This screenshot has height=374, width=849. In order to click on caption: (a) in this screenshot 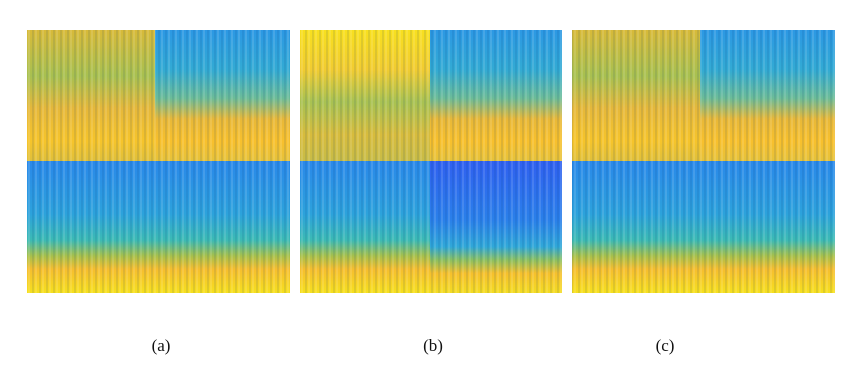, I will do `click(161, 345)`.